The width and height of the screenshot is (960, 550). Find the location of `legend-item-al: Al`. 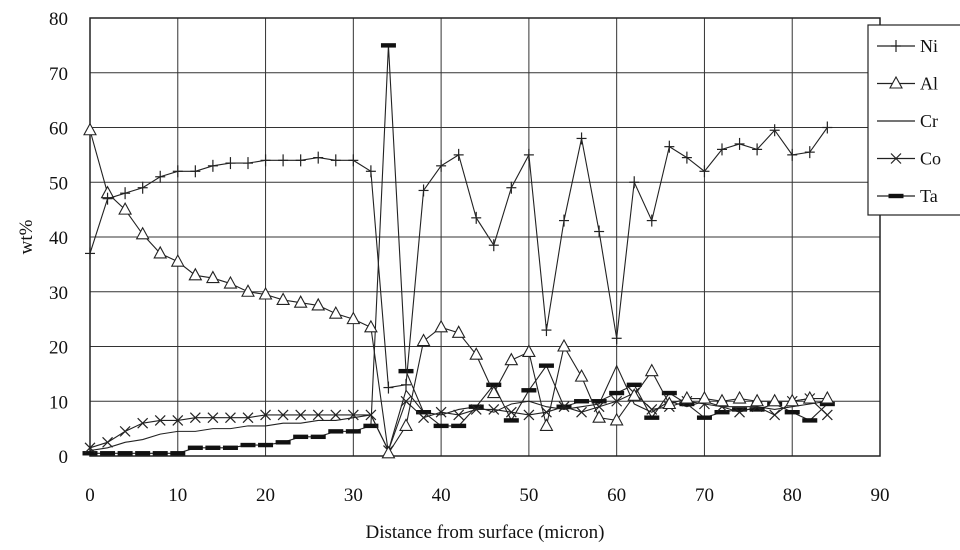

legend-item-al: Al is located at coordinates (907, 84).